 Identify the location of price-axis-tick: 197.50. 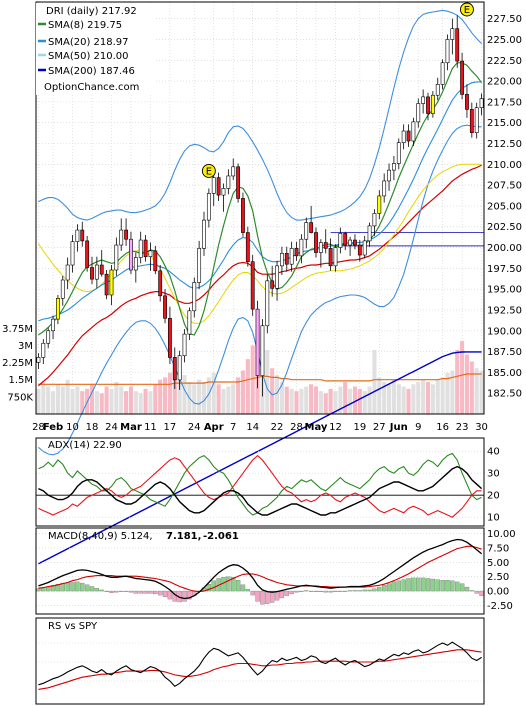
(504, 269).